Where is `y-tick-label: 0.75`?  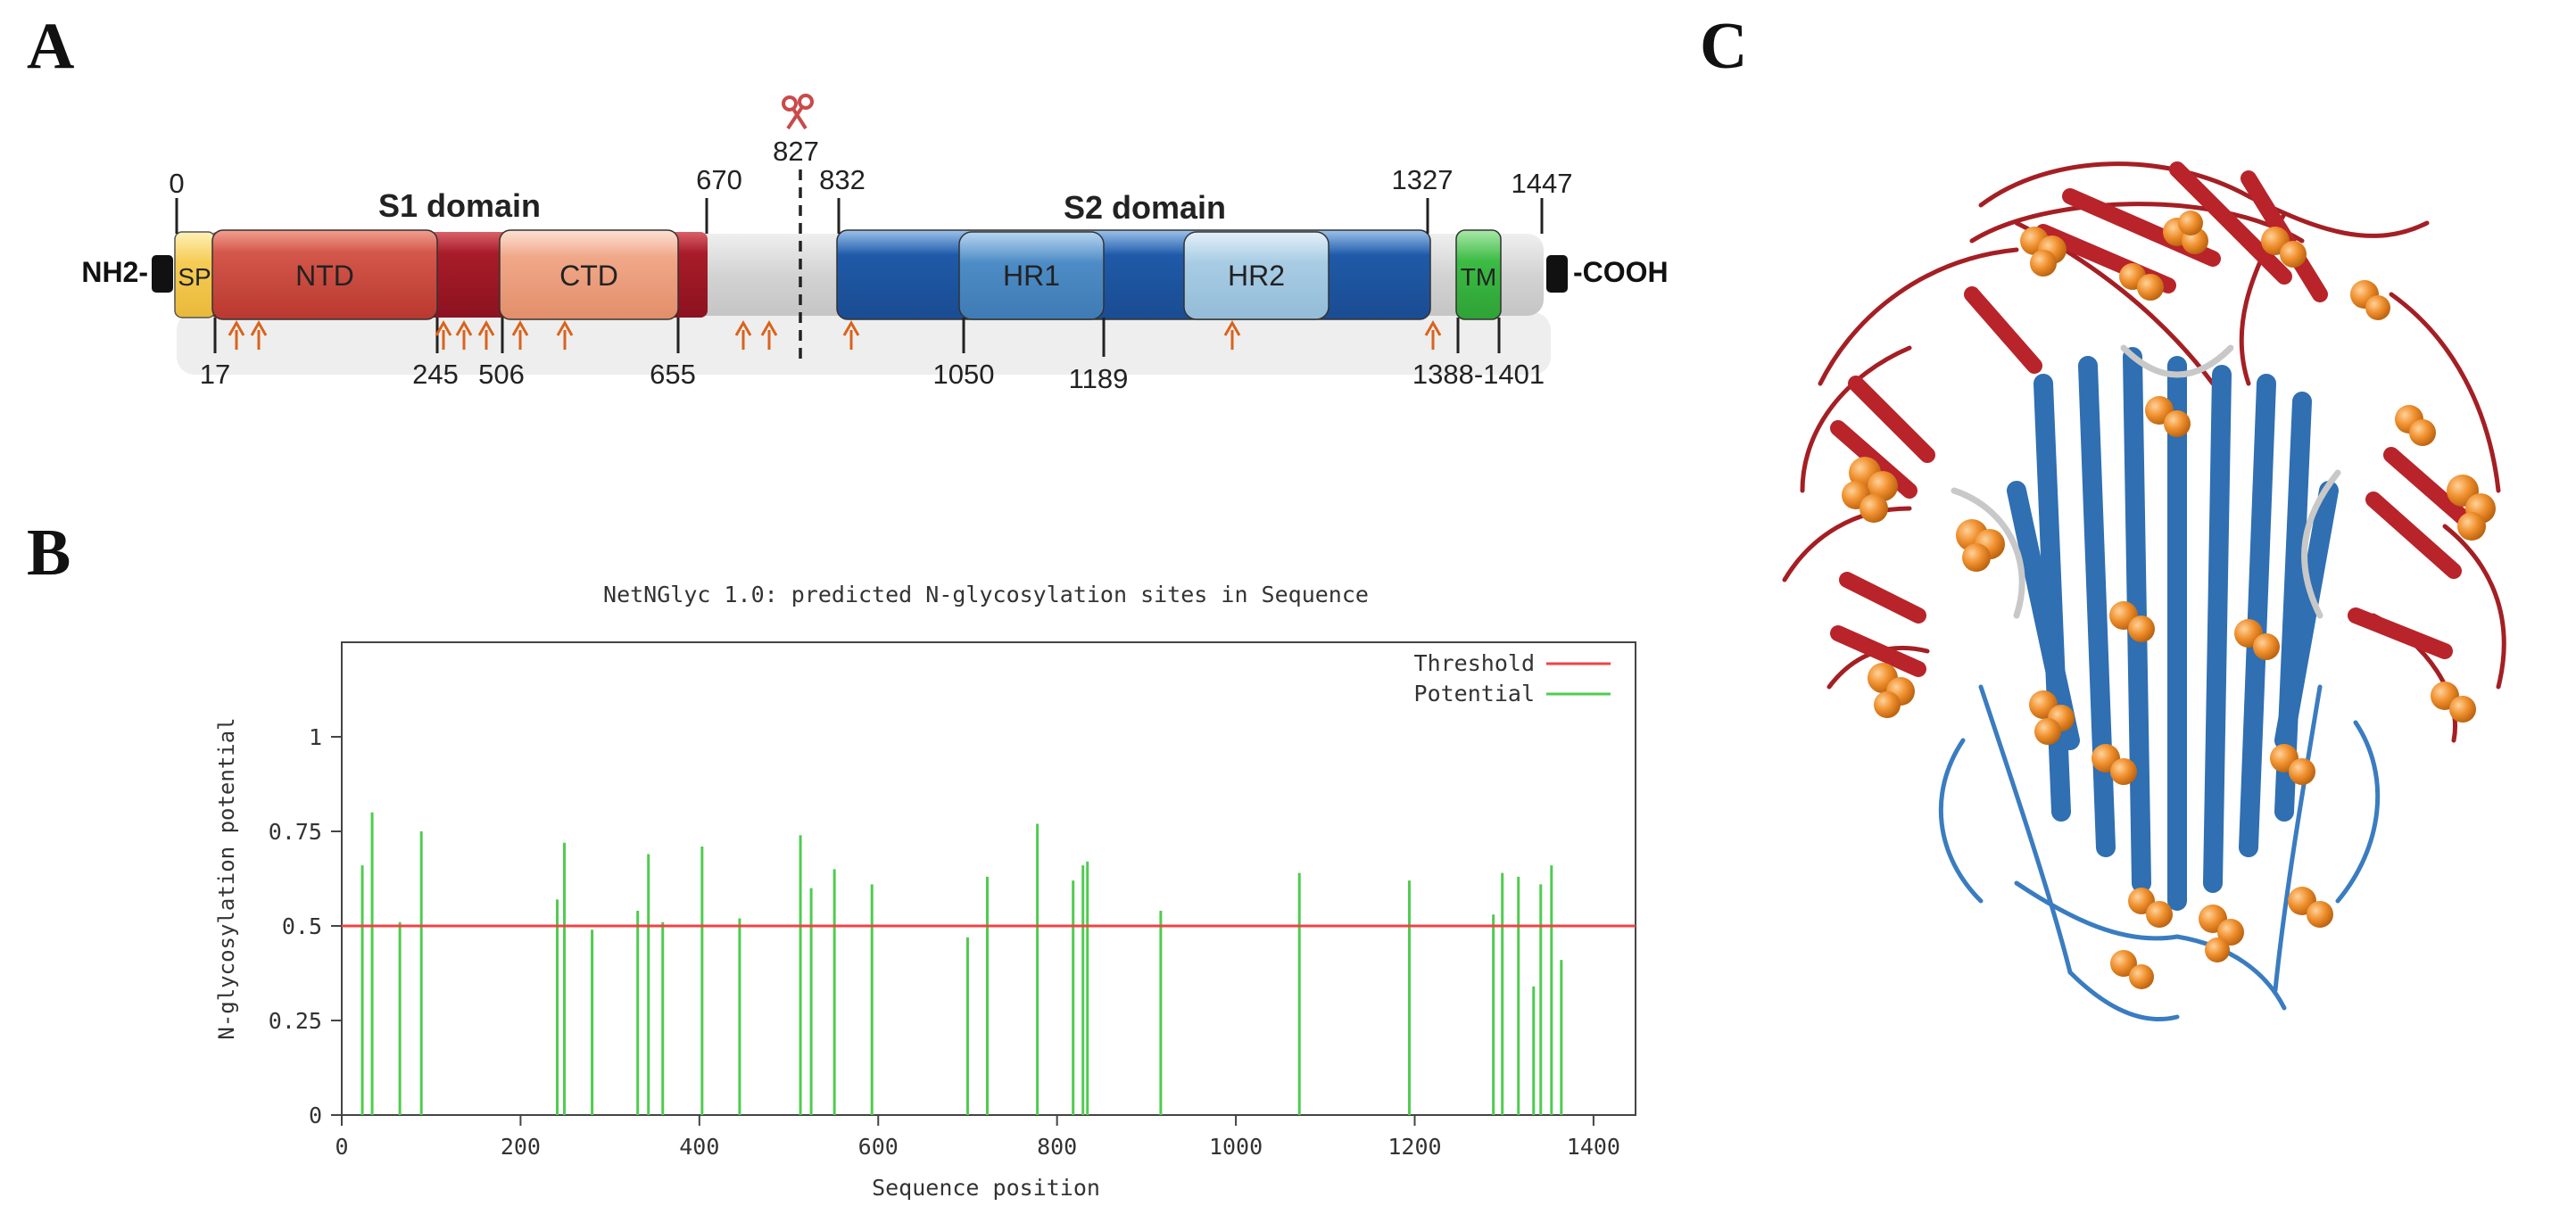
y-tick-label: 0.75 is located at coordinates (295, 832).